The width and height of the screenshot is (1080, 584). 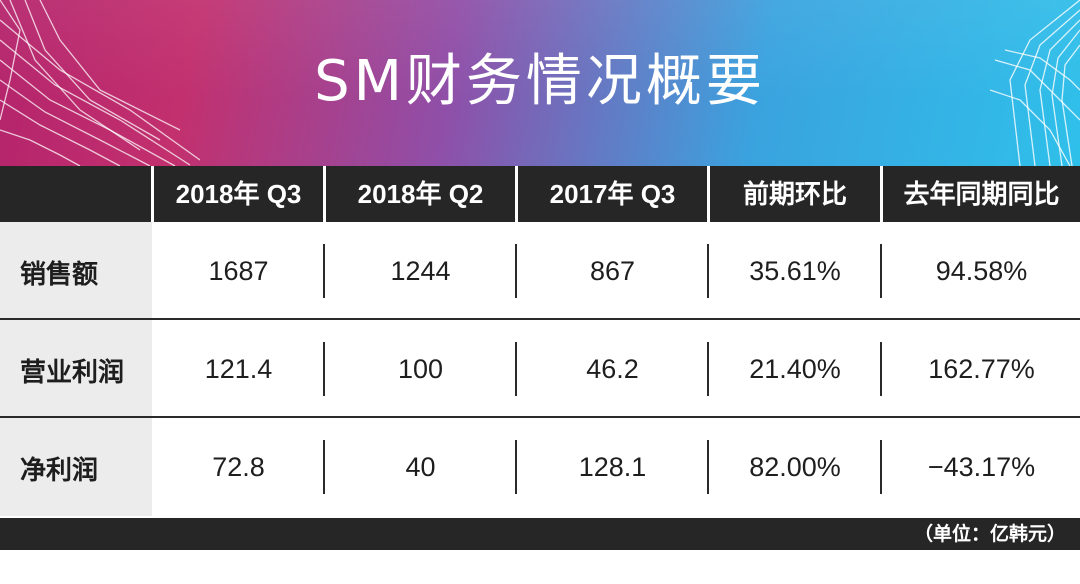 I want to click on column-header: 2017年 Q3, so click(x=612, y=194).